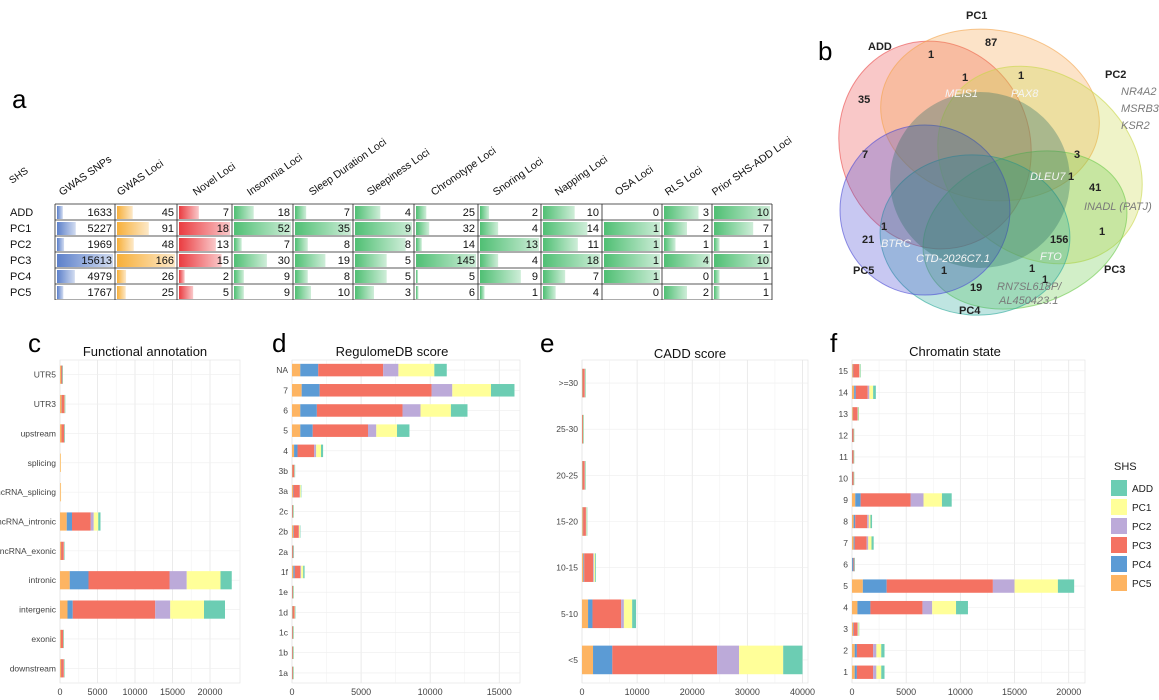 The image size is (1159, 700). I want to click on venn-set-pc5, so click(925, 210).